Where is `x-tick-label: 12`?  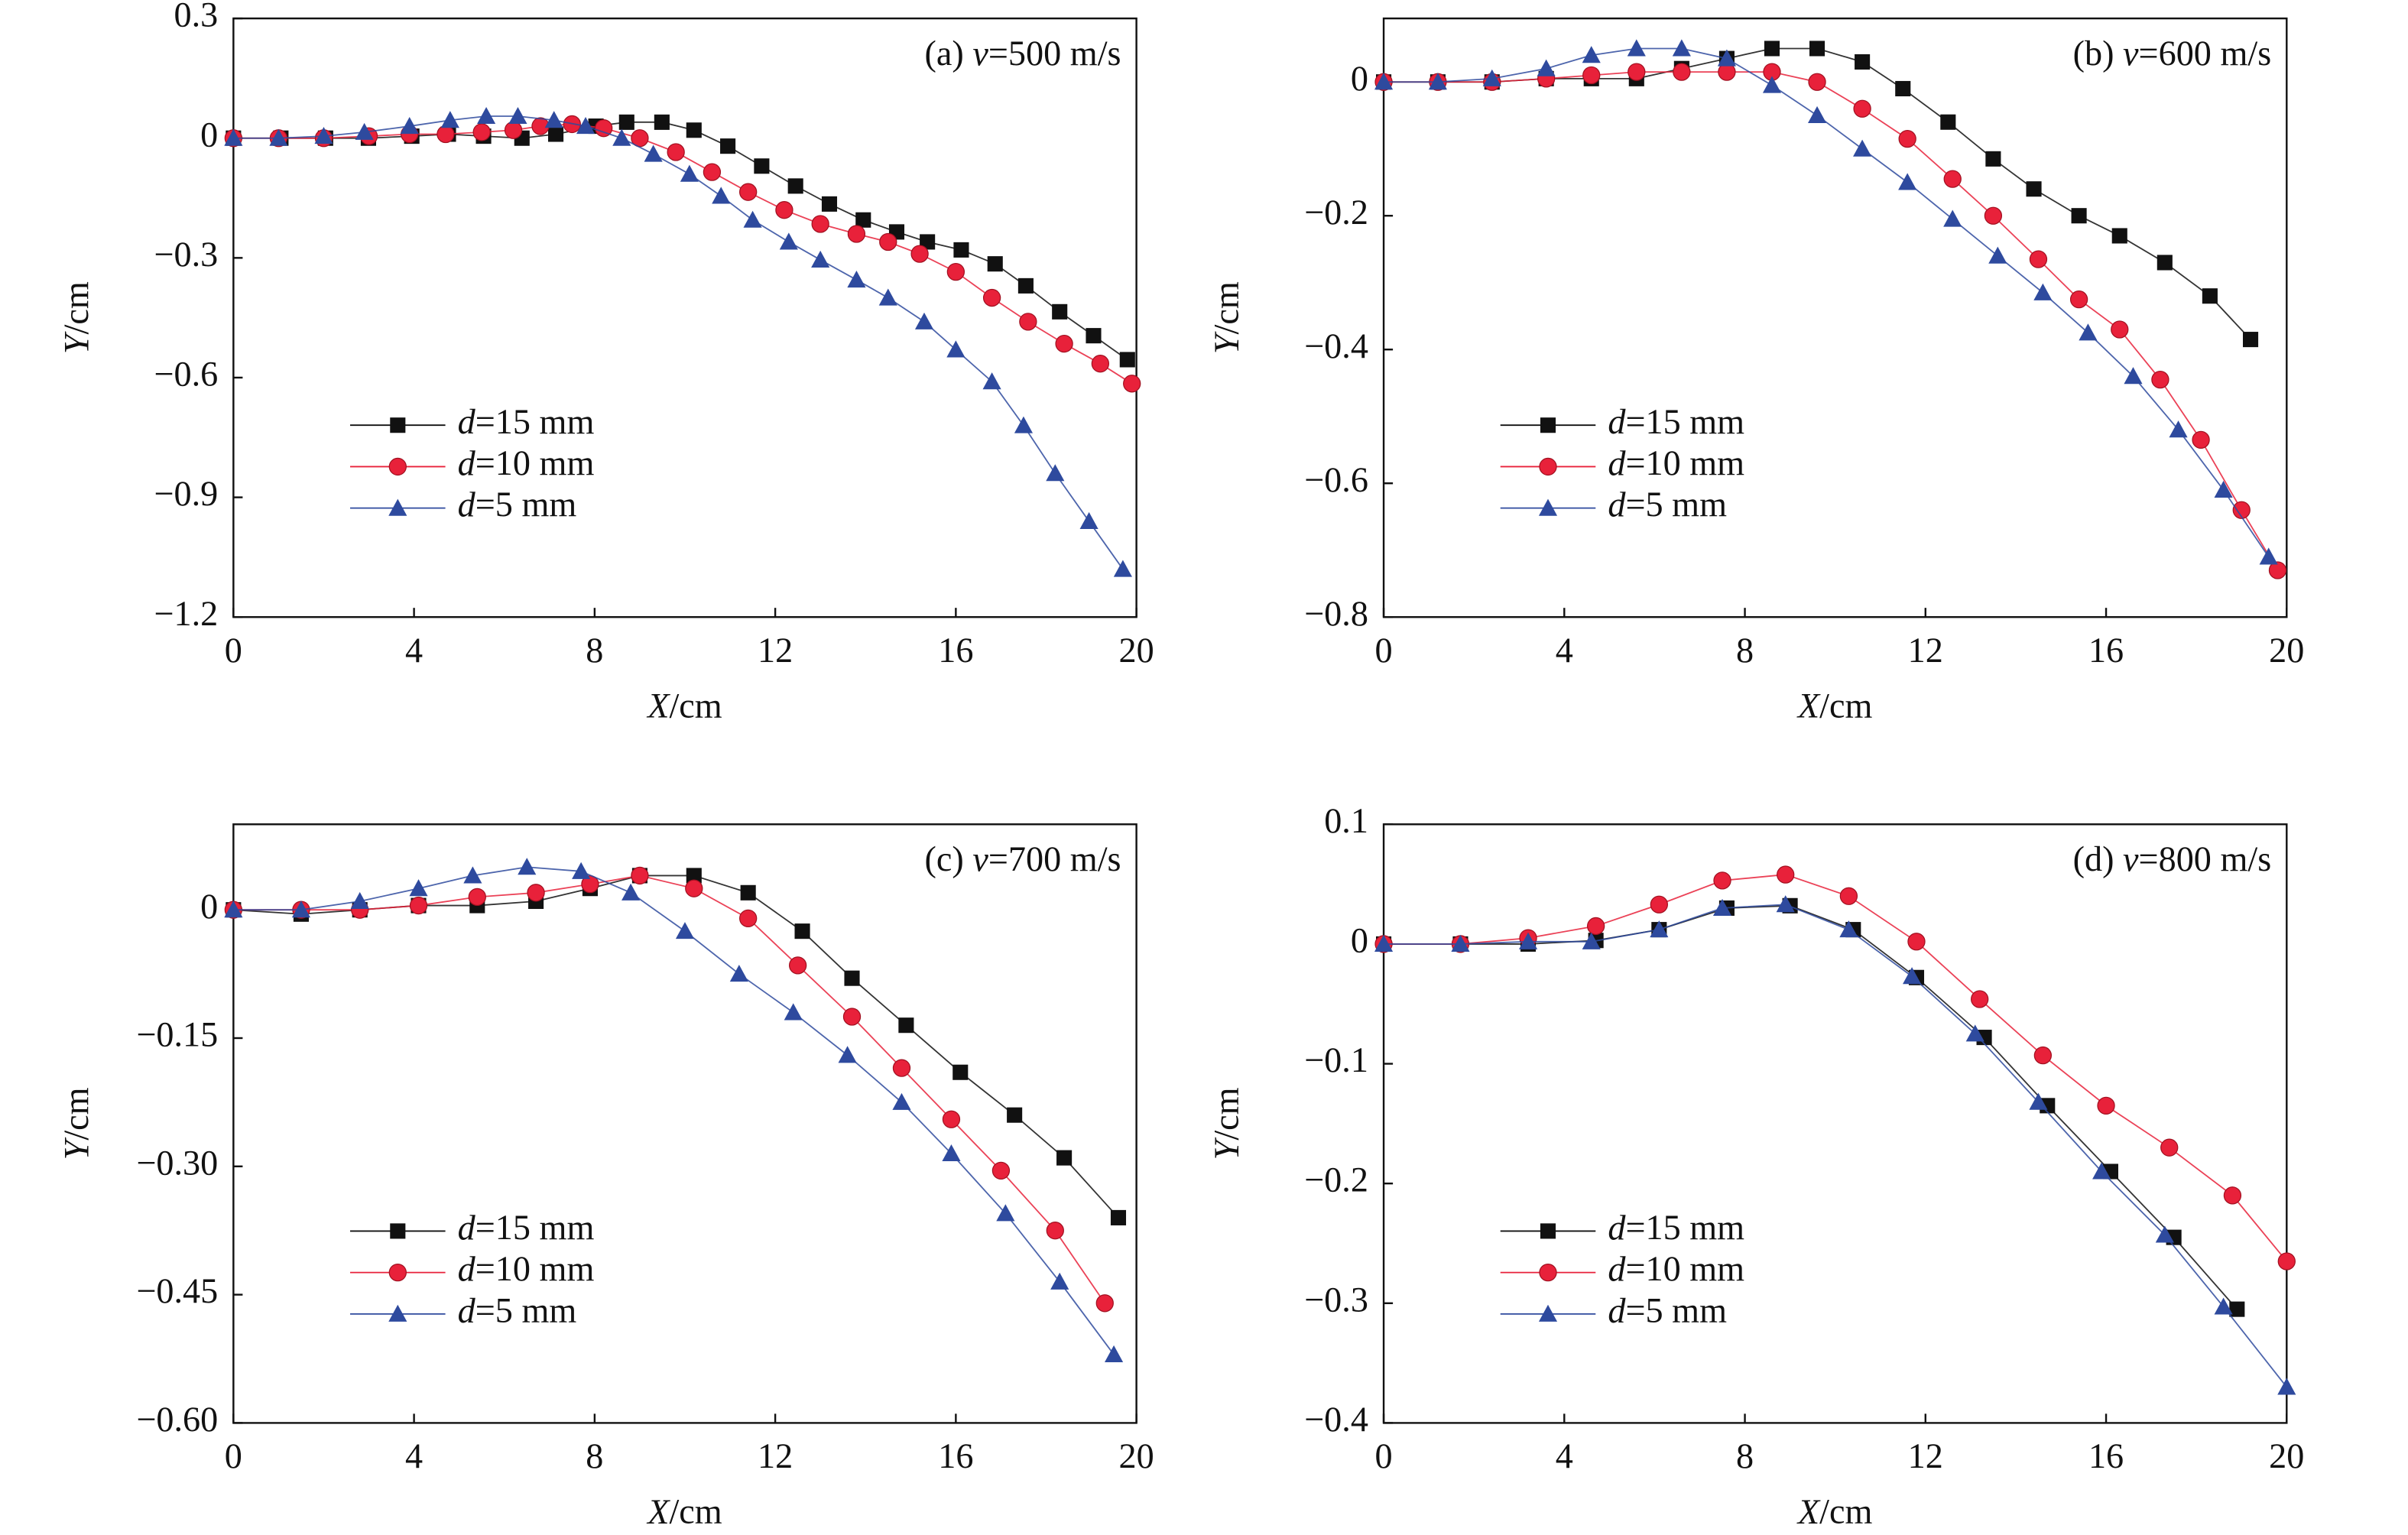
x-tick-label: 12 is located at coordinates (776, 1455).